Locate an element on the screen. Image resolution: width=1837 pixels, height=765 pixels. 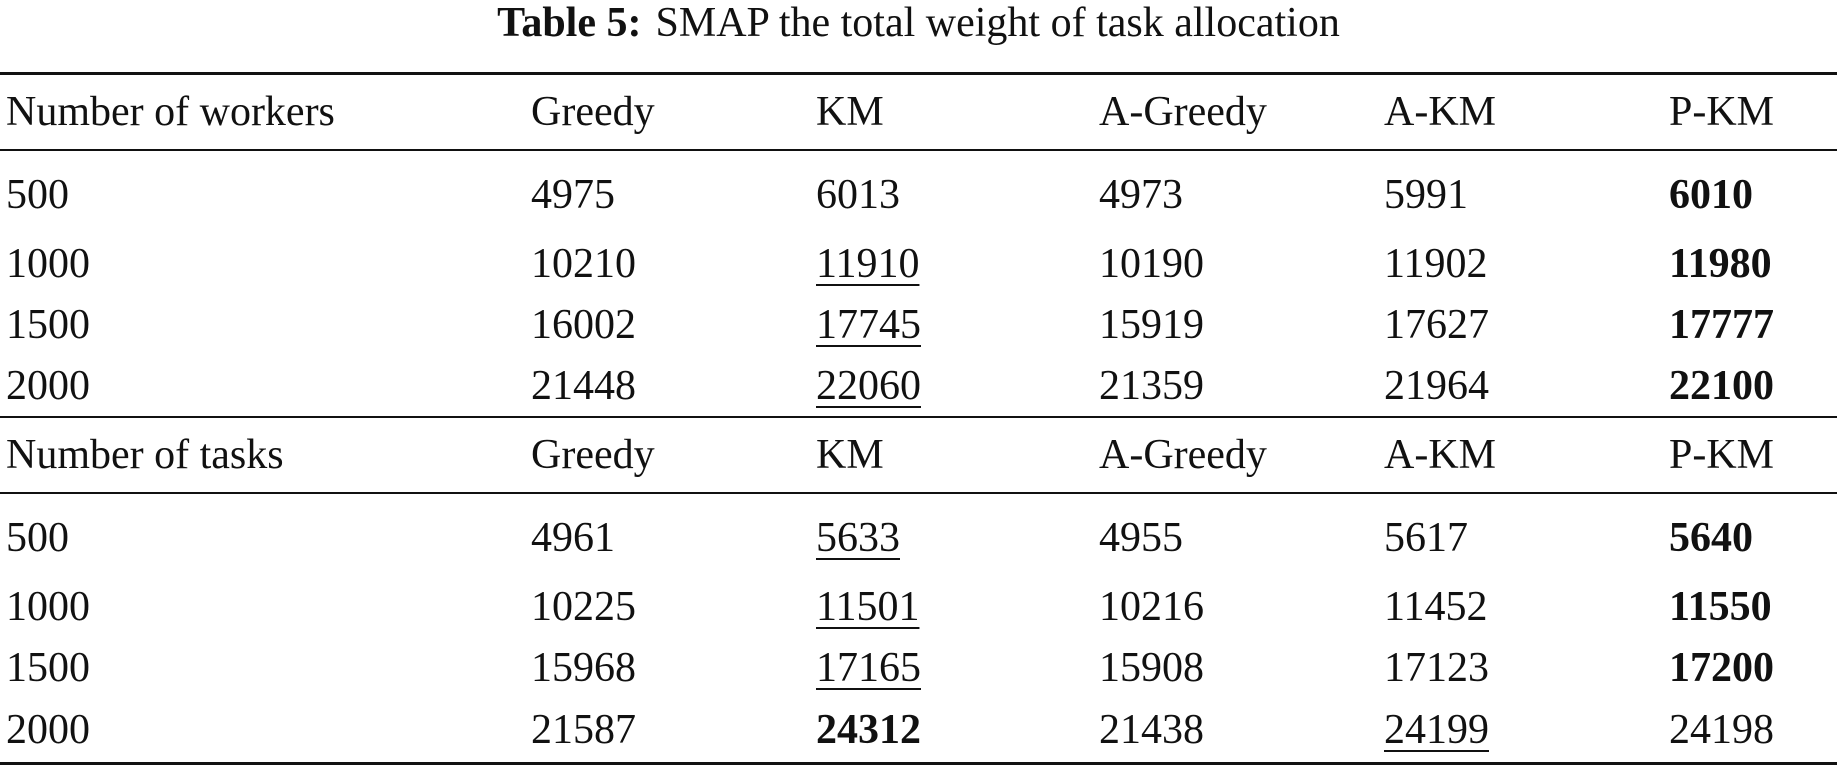
cell-value: 24312 is located at coordinates (868, 730).